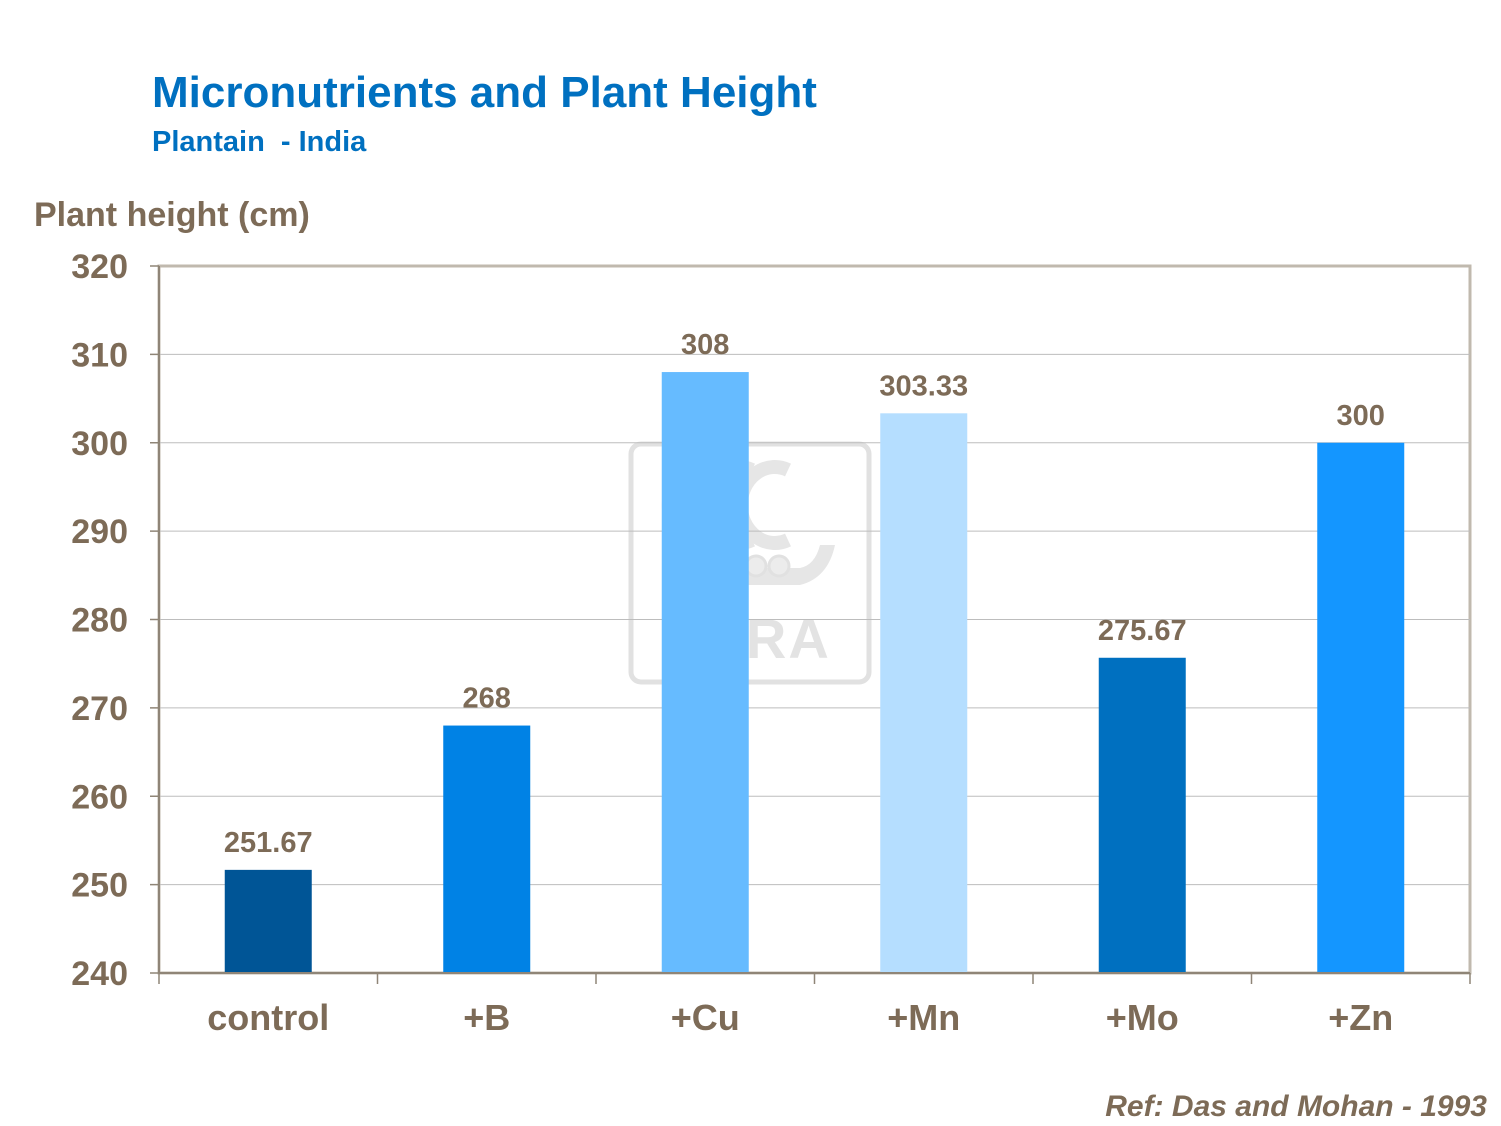 The width and height of the screenshot is (1501, 1126). What do you see at coordinates (1360, 1017) in the screenshot?
I see `x-tick-label: +Zn` at bounding box center [1360, 1017].